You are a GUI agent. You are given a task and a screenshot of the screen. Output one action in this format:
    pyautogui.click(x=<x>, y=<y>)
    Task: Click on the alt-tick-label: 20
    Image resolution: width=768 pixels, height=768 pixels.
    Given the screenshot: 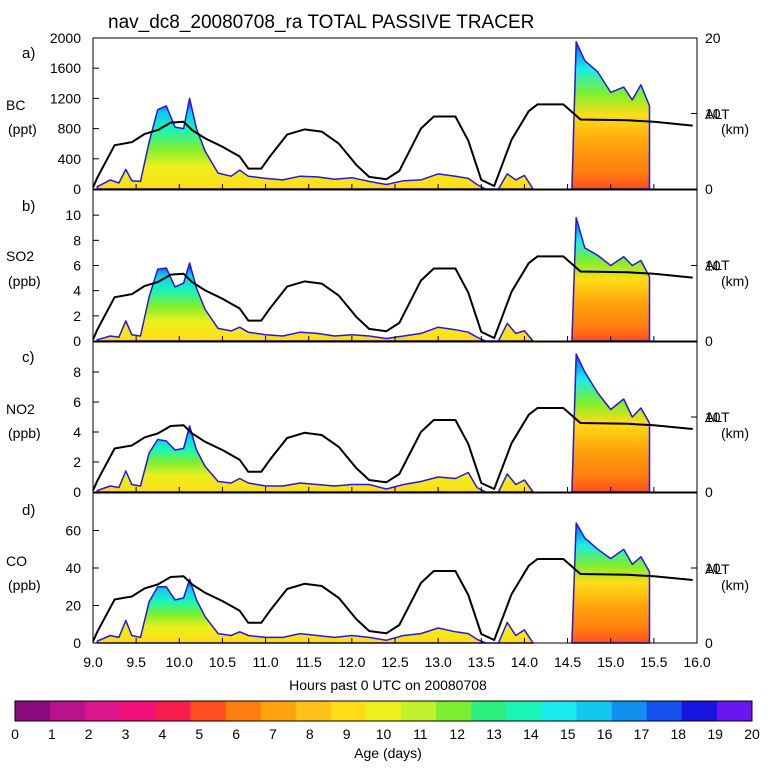 What is the action you would take?
    pyautogui.click(x=713, y=38)
    